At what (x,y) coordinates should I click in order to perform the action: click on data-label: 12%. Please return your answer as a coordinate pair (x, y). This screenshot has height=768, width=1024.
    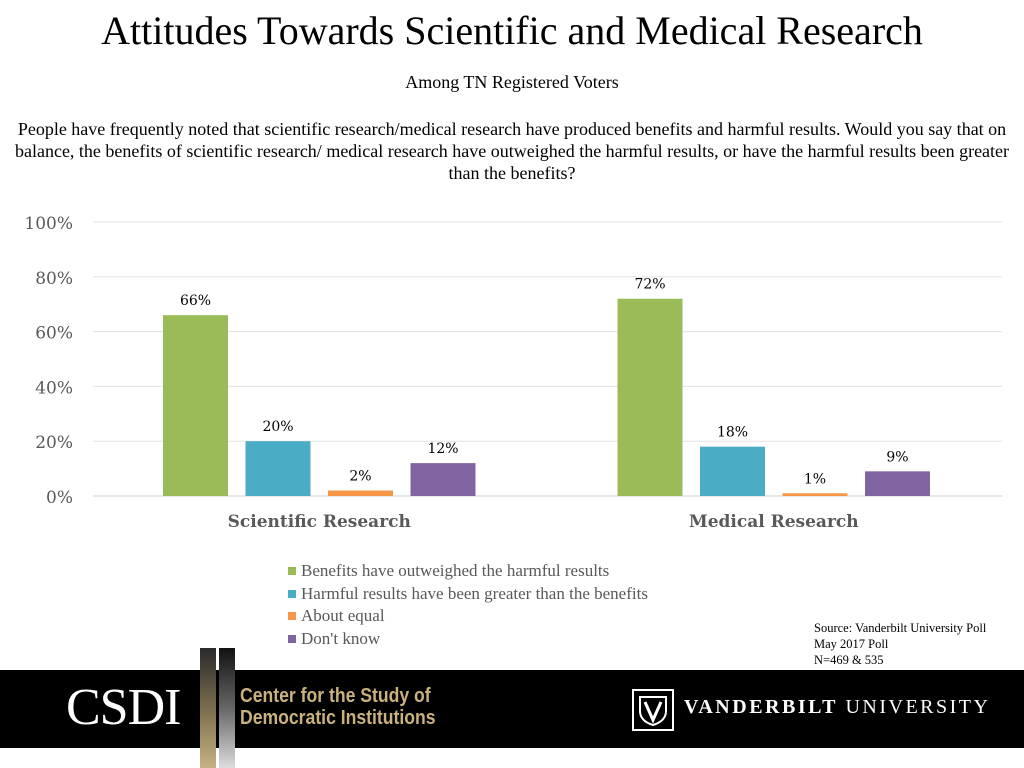
    Looking at the image, I should click on (442, 449).